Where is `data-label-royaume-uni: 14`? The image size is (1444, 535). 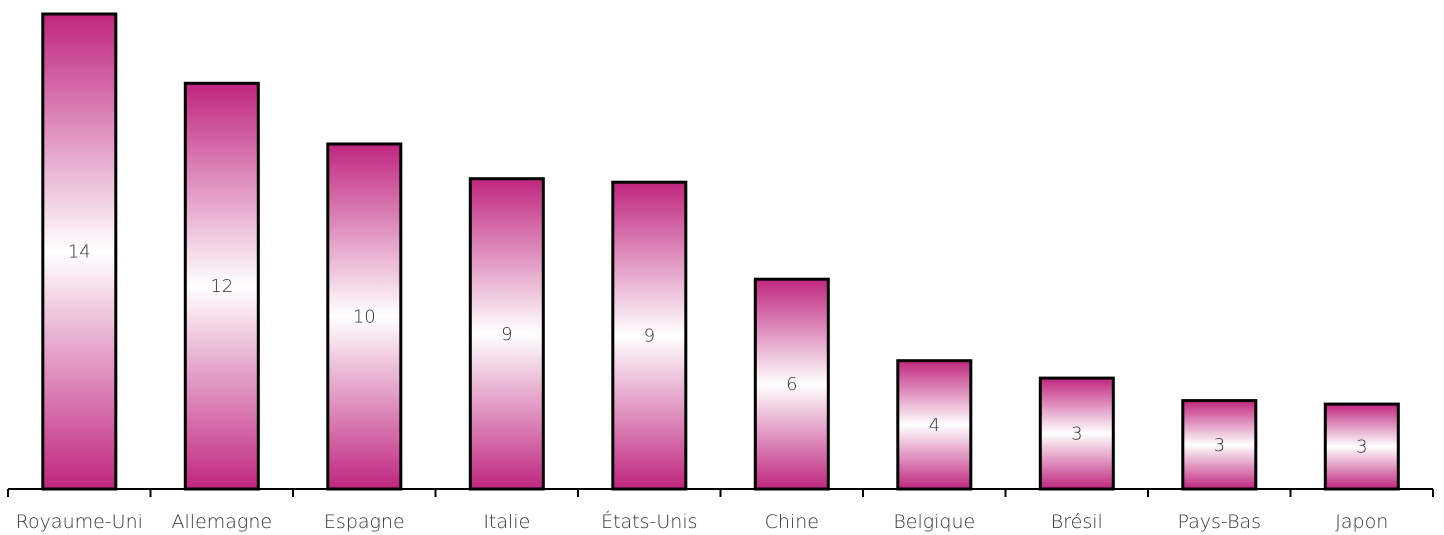 data-label-royaume-uni: 14 is located at coordinates (79, 252).